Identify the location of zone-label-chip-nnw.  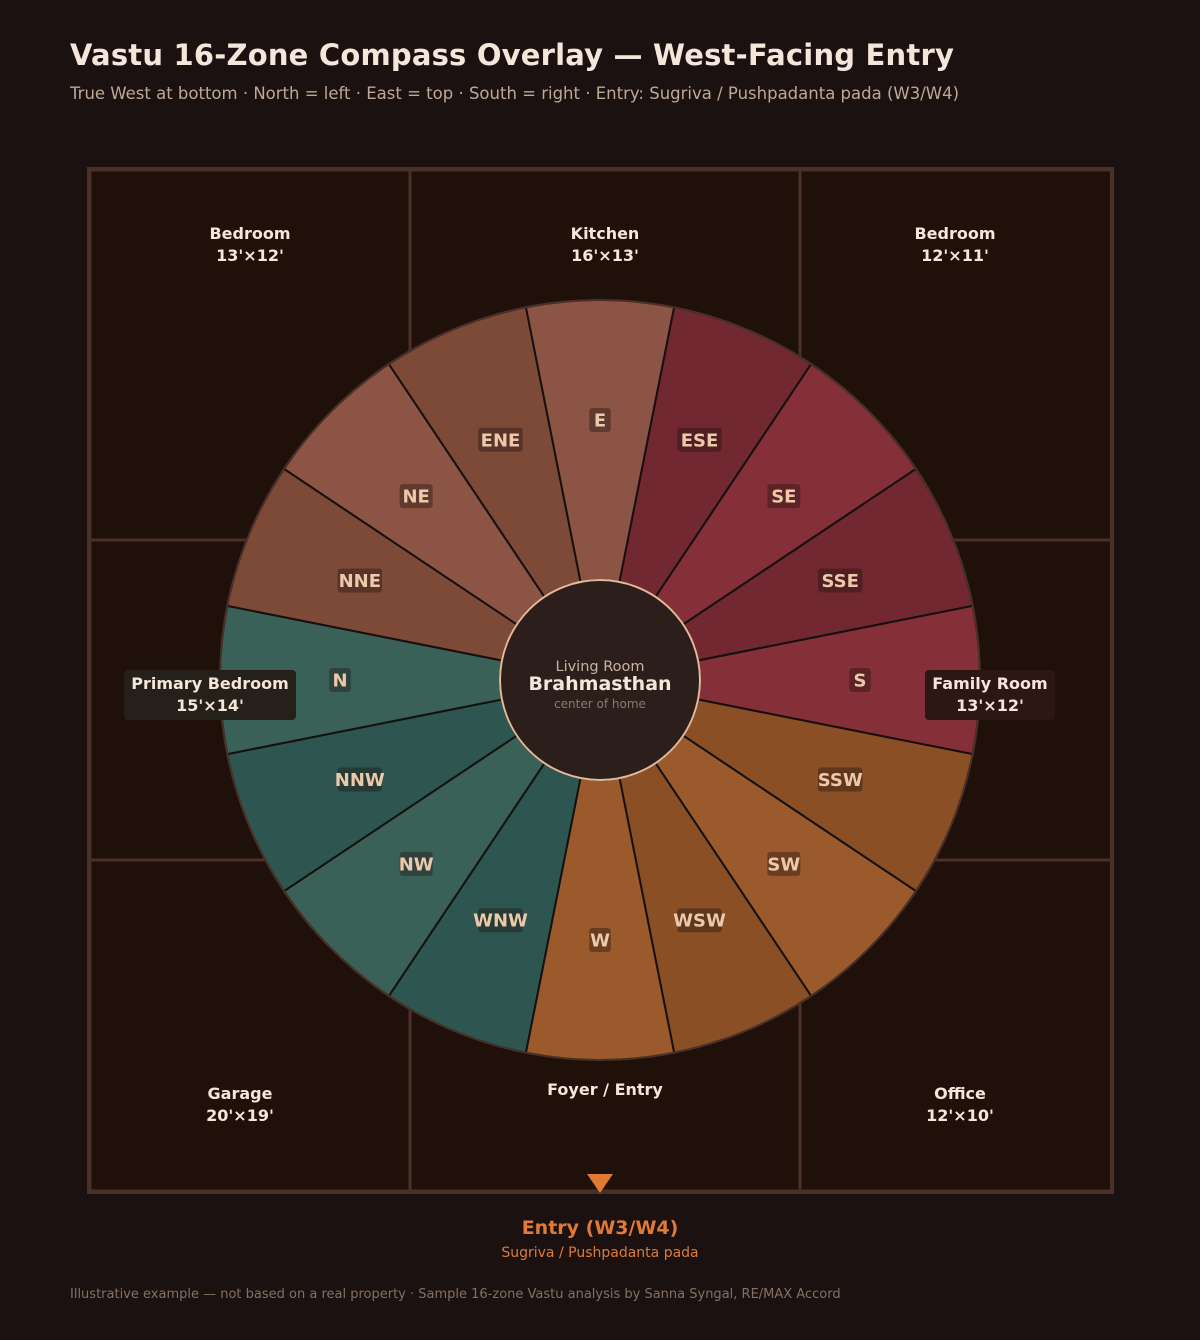
(360, 779).